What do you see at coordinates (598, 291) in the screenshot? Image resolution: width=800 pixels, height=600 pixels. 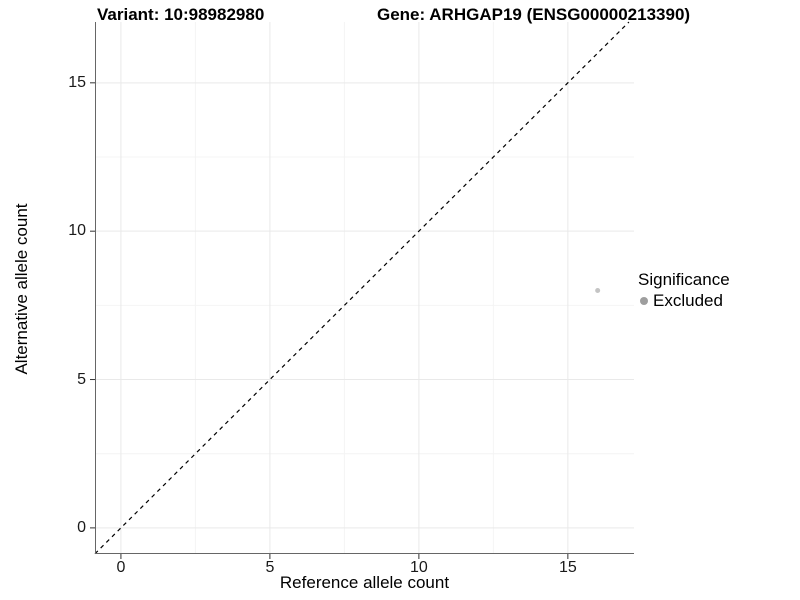 I see `data-point` at bounding box center [598, 291].